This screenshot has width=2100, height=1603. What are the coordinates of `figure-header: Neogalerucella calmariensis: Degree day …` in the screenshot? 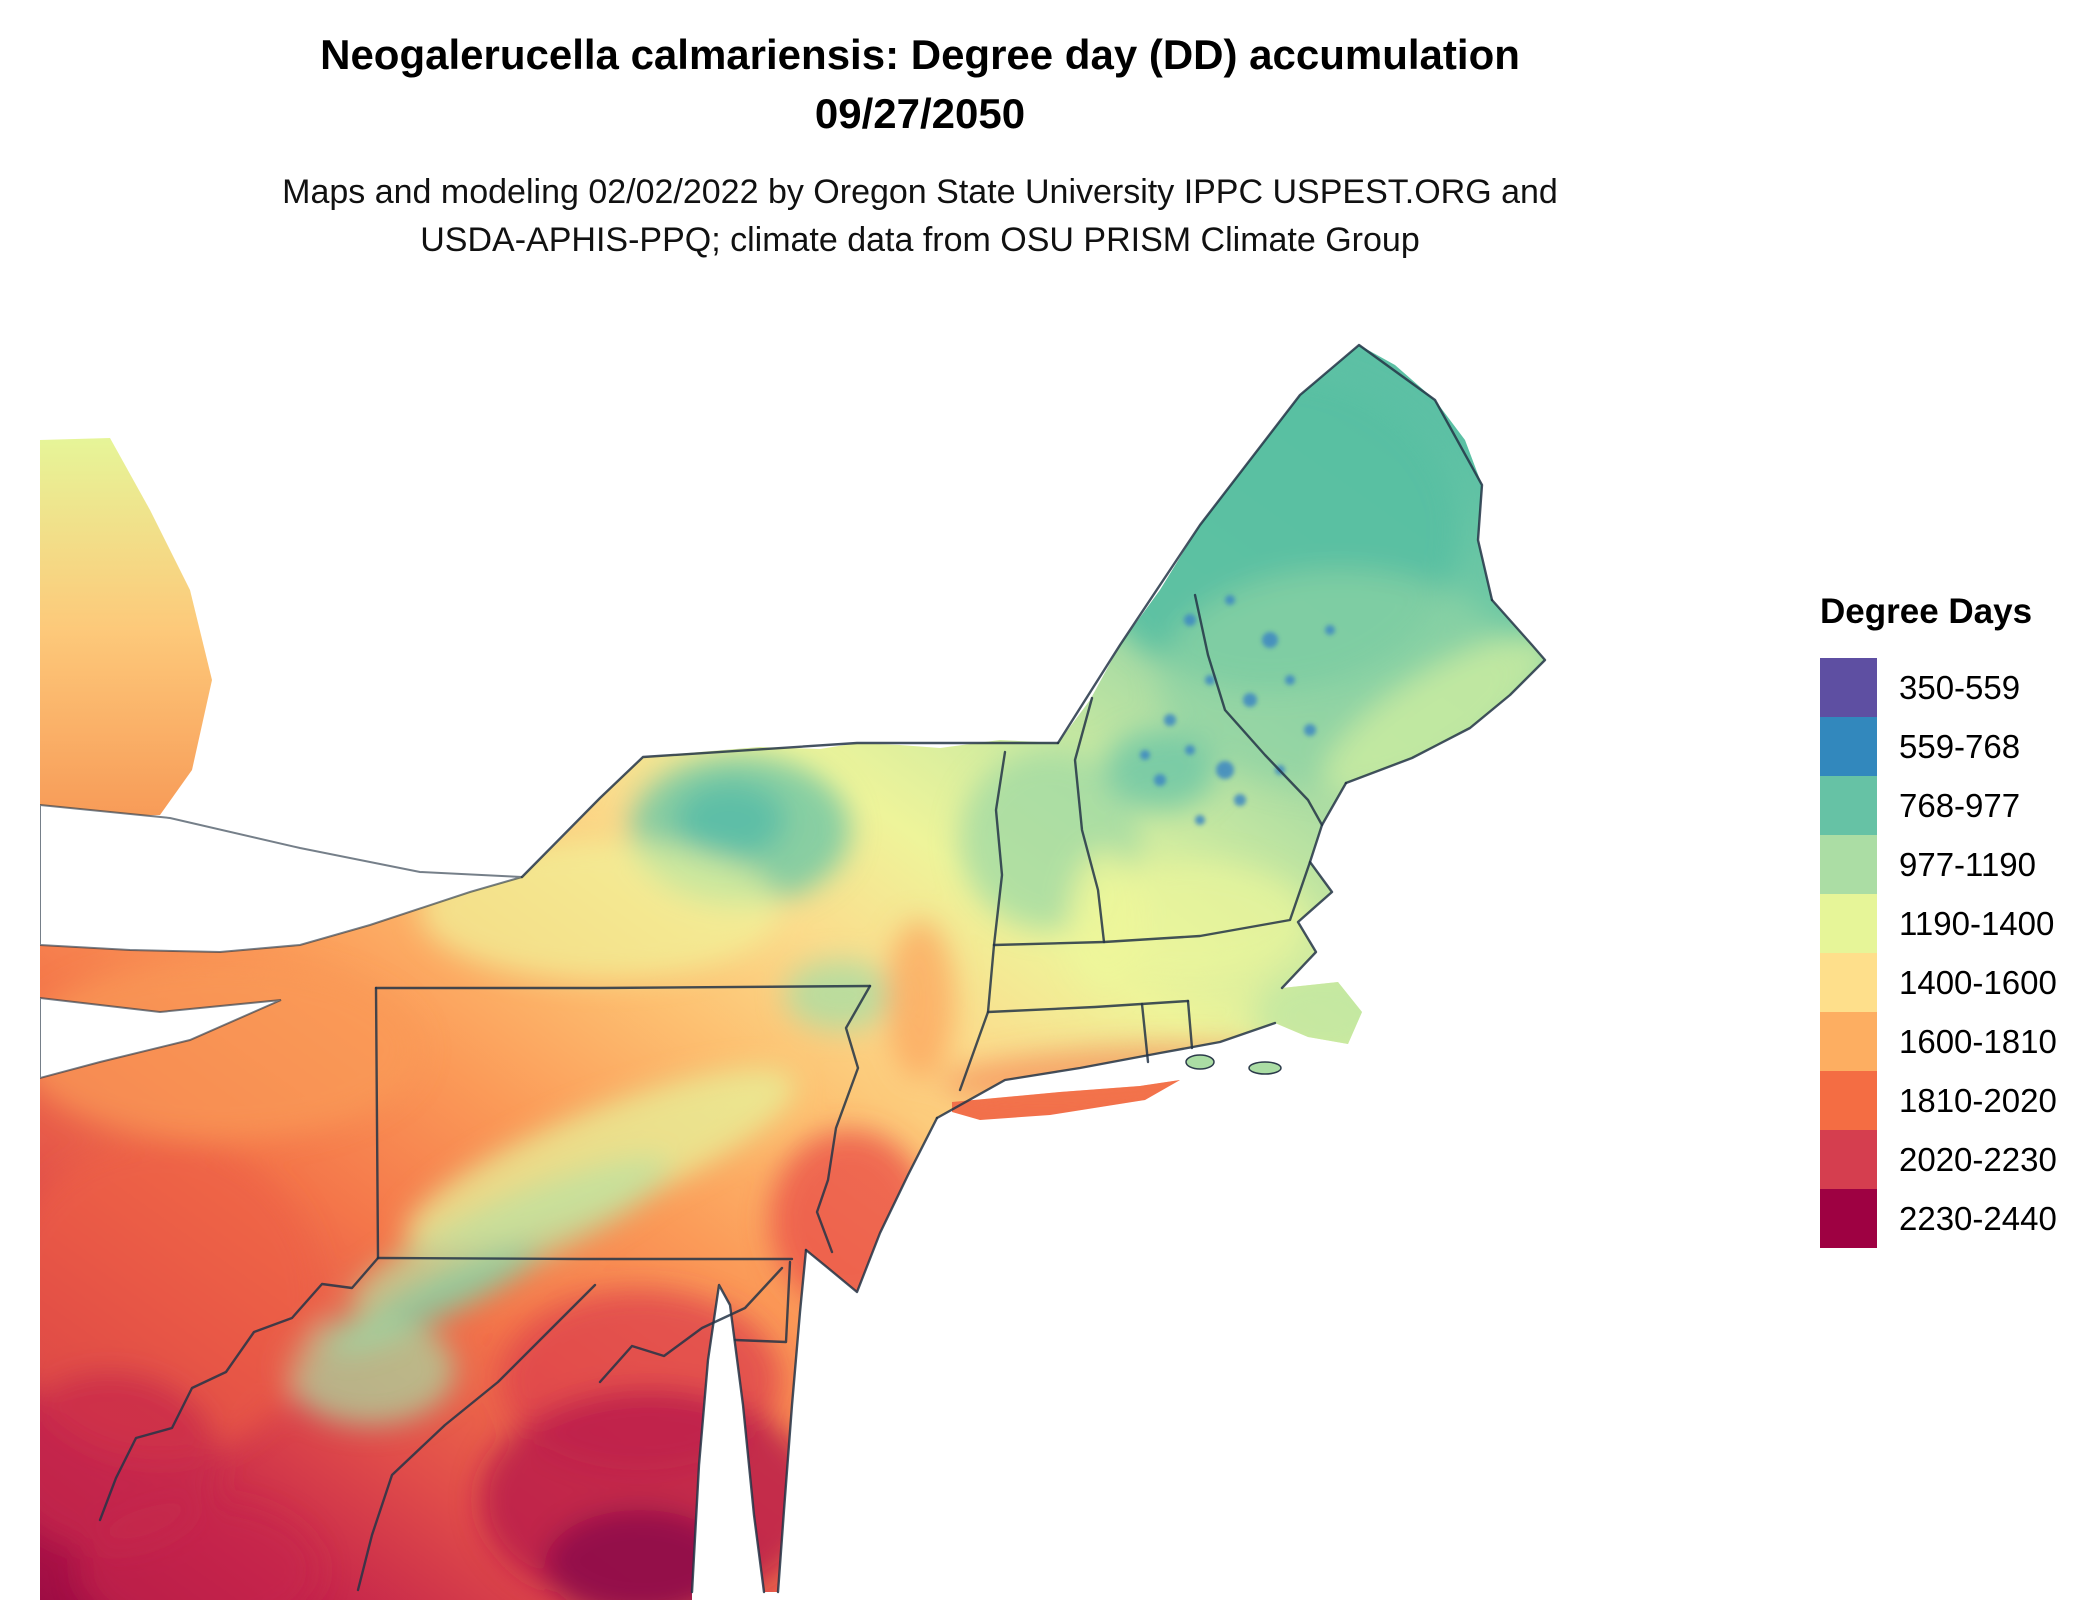 It's located at (920, 145).